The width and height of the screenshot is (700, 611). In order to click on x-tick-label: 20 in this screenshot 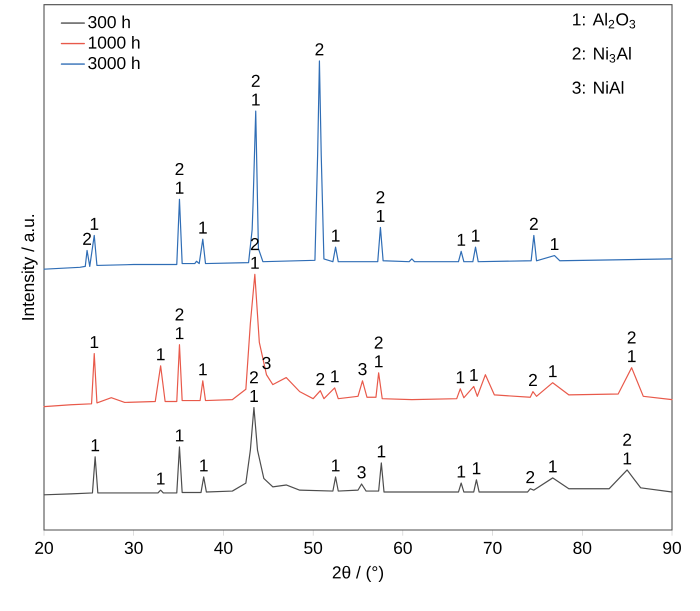, I will do `click(44, 548)`.